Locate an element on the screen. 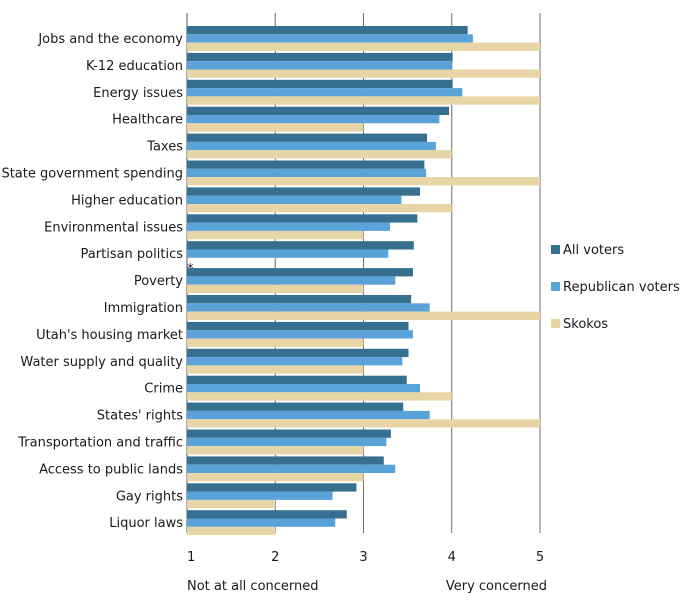 Image resolution: width=687 pixels, height=601 pixels. category-label: K-12 education is located at coordinates (134, 66).